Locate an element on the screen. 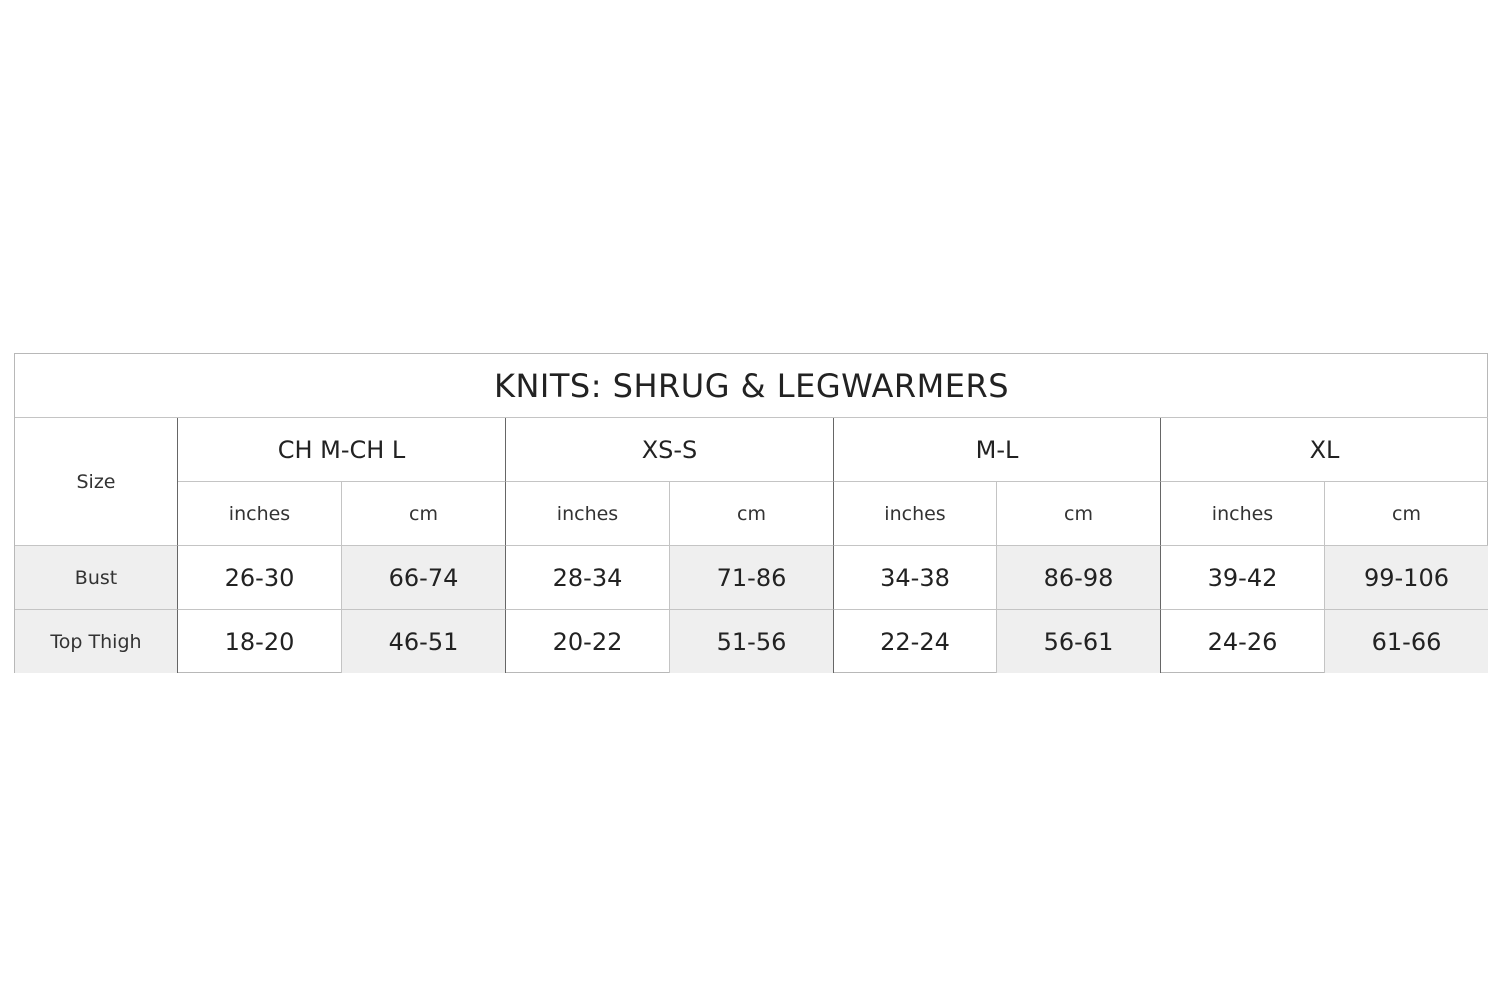  table-cell: 86-98 is located at coordinates (1079, 578).